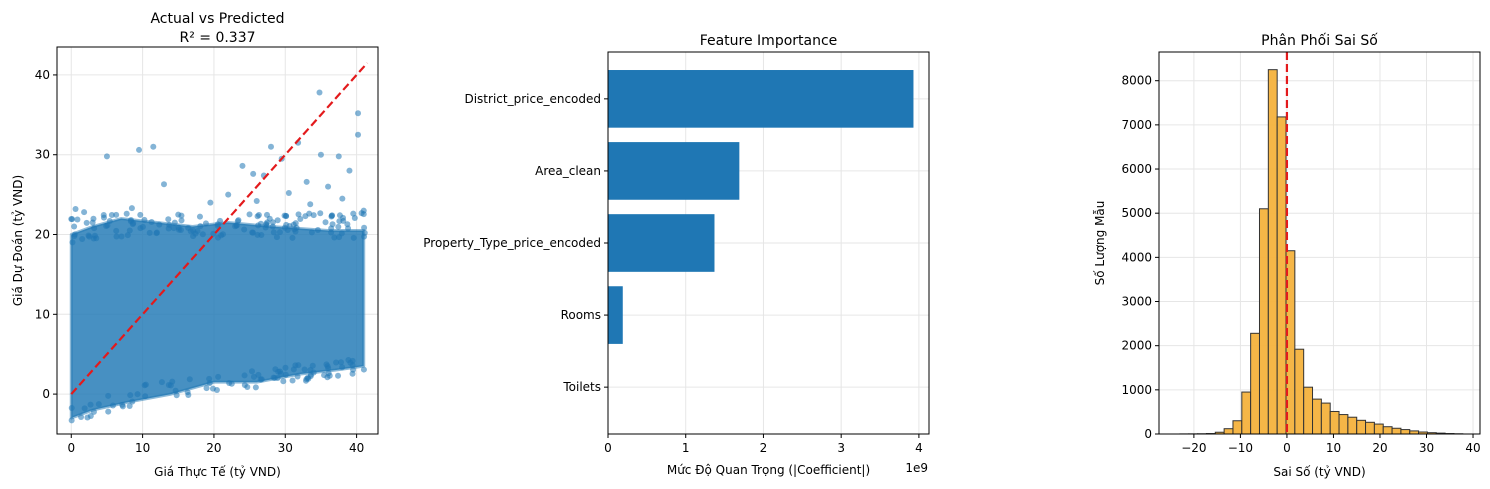  Describe the element at coordinates (285, 448) in the screenshot. I see `scatter-x-tick-label: 30` at that location.